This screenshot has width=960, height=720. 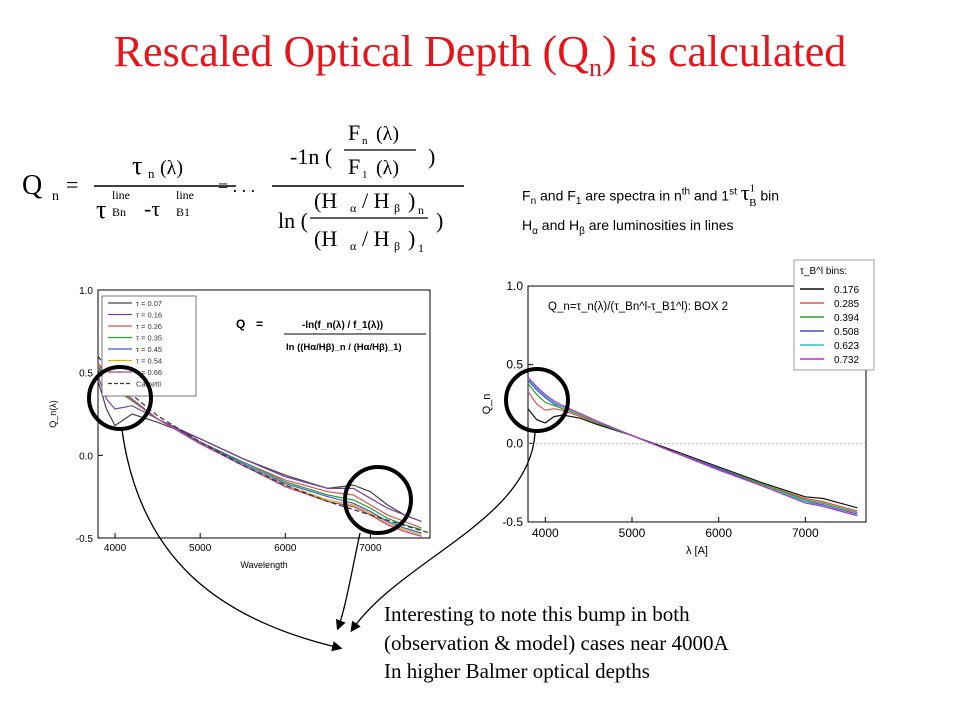 What do you see at coordinates (697, 551) in the screenshot?
I see `x-axis-label: λ [A]` at bounding box center [697, 551].